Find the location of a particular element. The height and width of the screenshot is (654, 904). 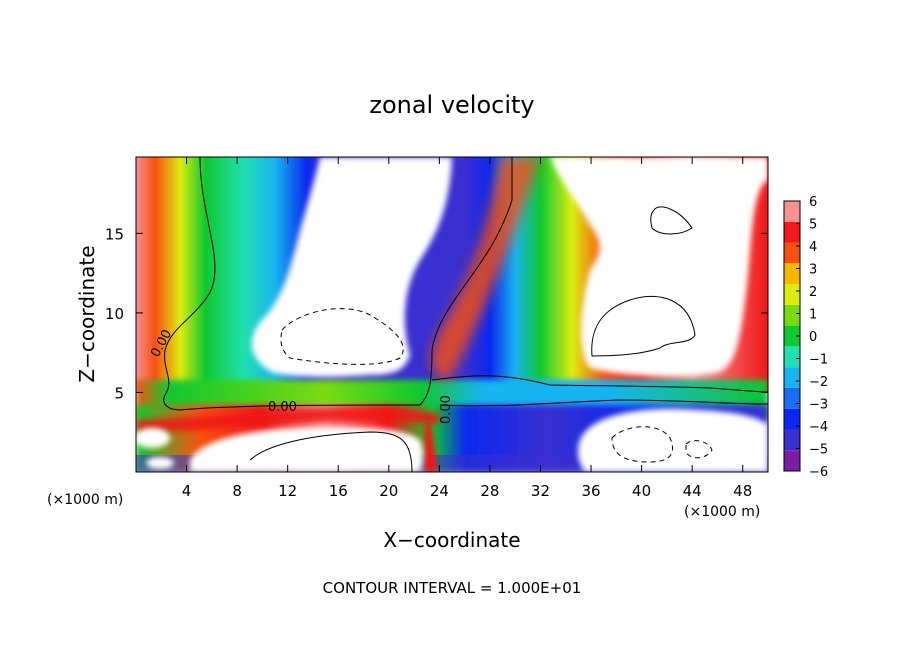

x-tick-label: 40 is located at coordinates (641, 491).